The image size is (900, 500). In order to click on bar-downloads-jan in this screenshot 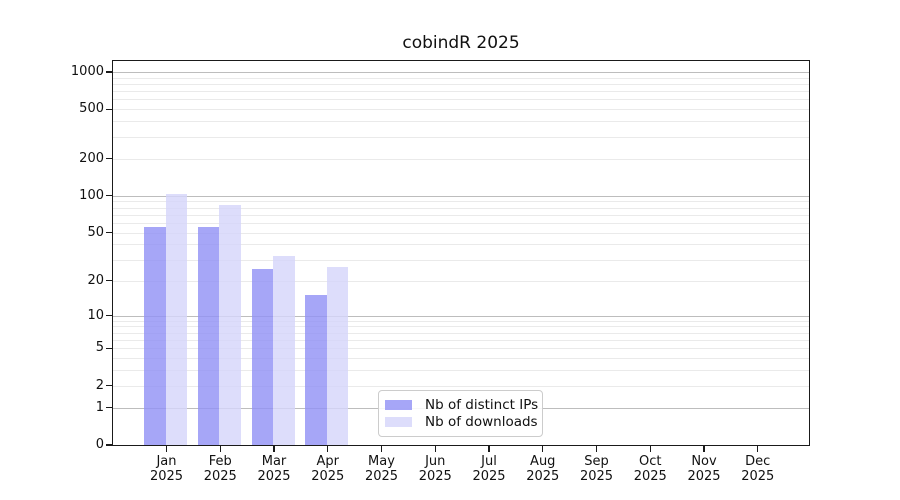, I will do `click(176, 319)`.